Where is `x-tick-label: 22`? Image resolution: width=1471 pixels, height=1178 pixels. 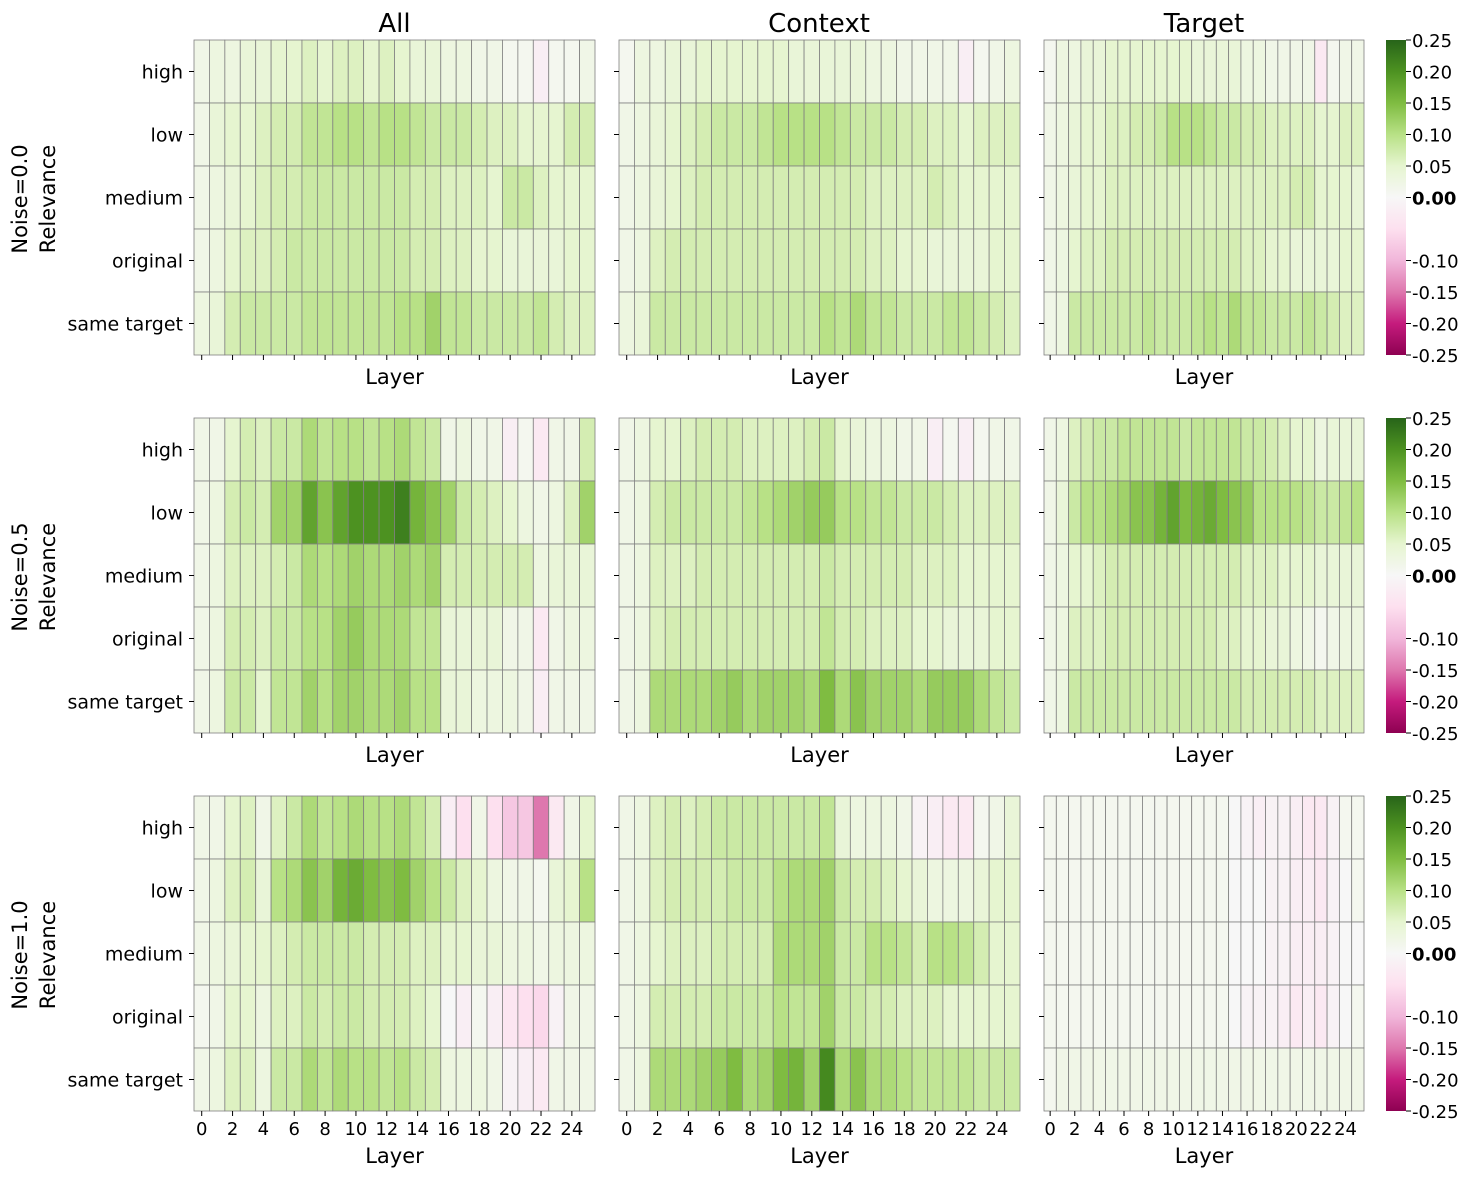 x-tick-label: 22 is located at coordinates (541, 1129).